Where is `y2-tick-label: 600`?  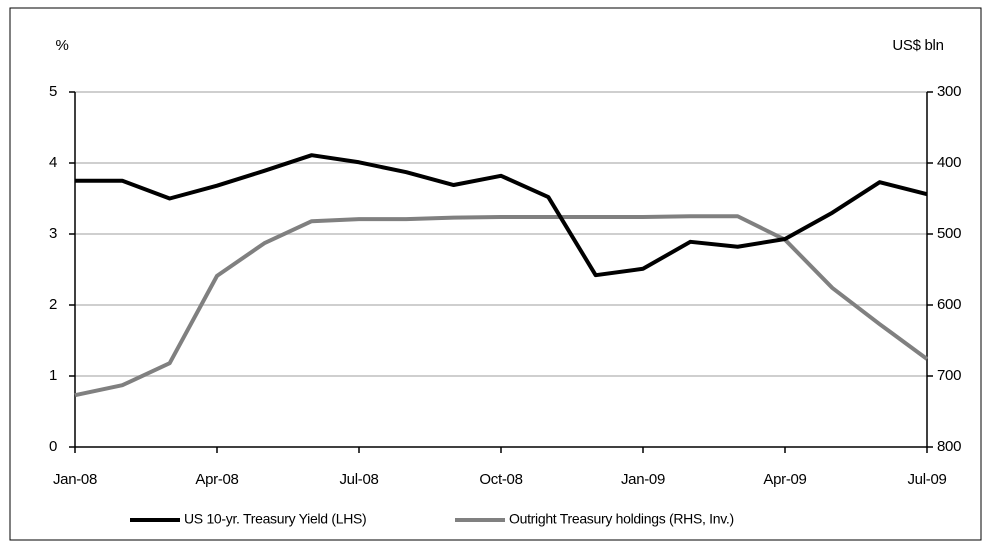 y2-tick-label: 600 is located at coordinates (949, 304).